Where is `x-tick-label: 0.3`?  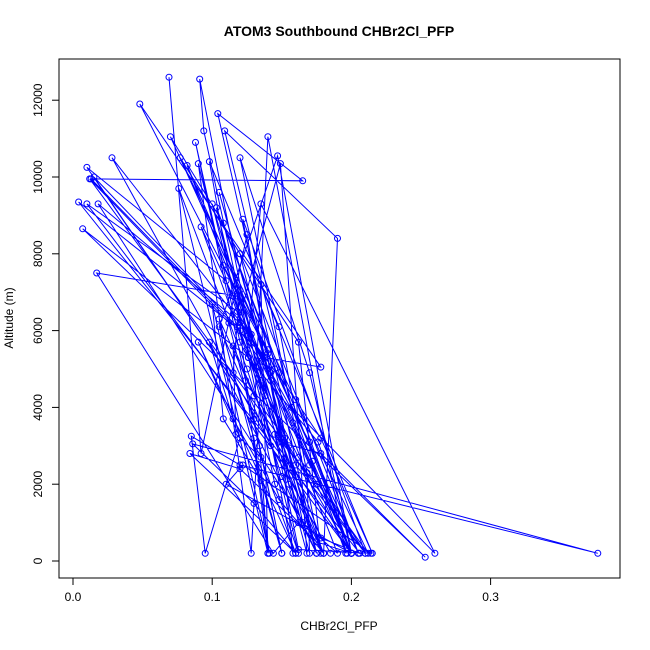
x-tick-label: 0.3 is located at coordinates (490, 597).